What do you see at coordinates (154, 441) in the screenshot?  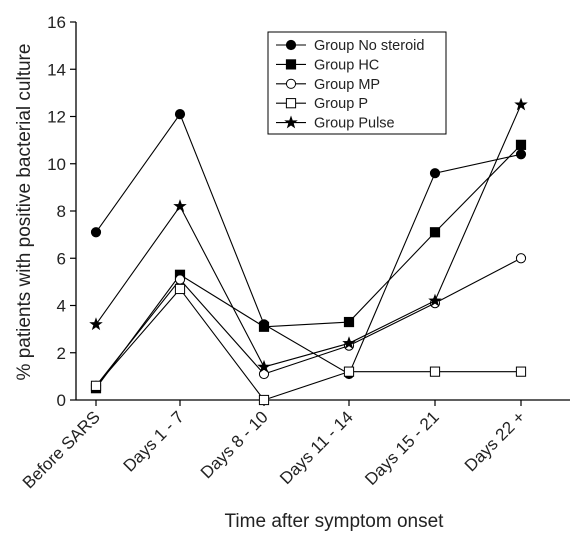 I see `x-tick-label: Days 1 - 7` at bounding box center [154, 441].